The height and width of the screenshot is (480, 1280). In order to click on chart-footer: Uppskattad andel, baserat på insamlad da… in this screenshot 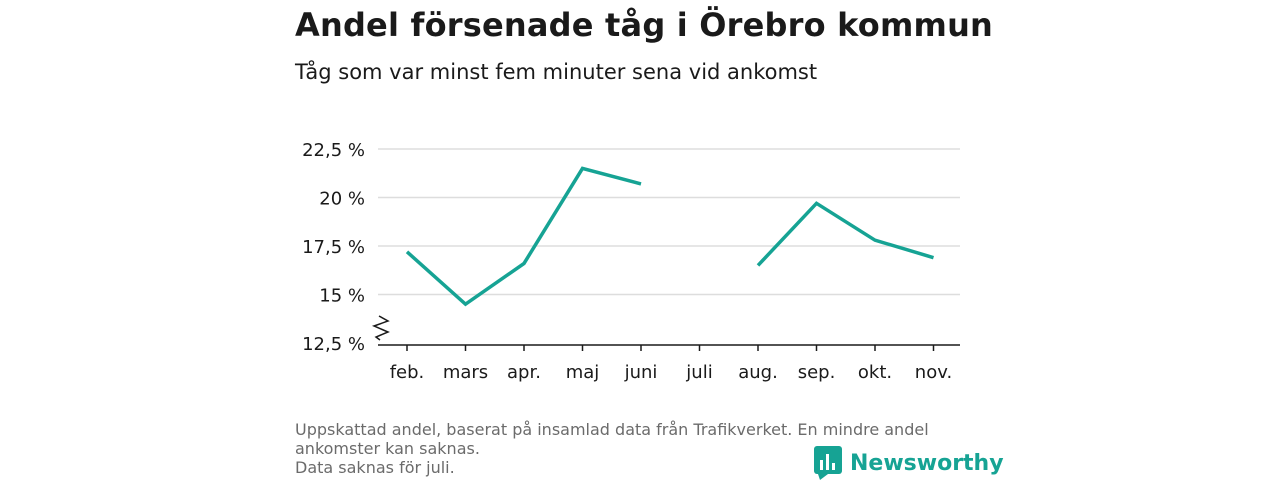, I will do `click(645, 448)`.